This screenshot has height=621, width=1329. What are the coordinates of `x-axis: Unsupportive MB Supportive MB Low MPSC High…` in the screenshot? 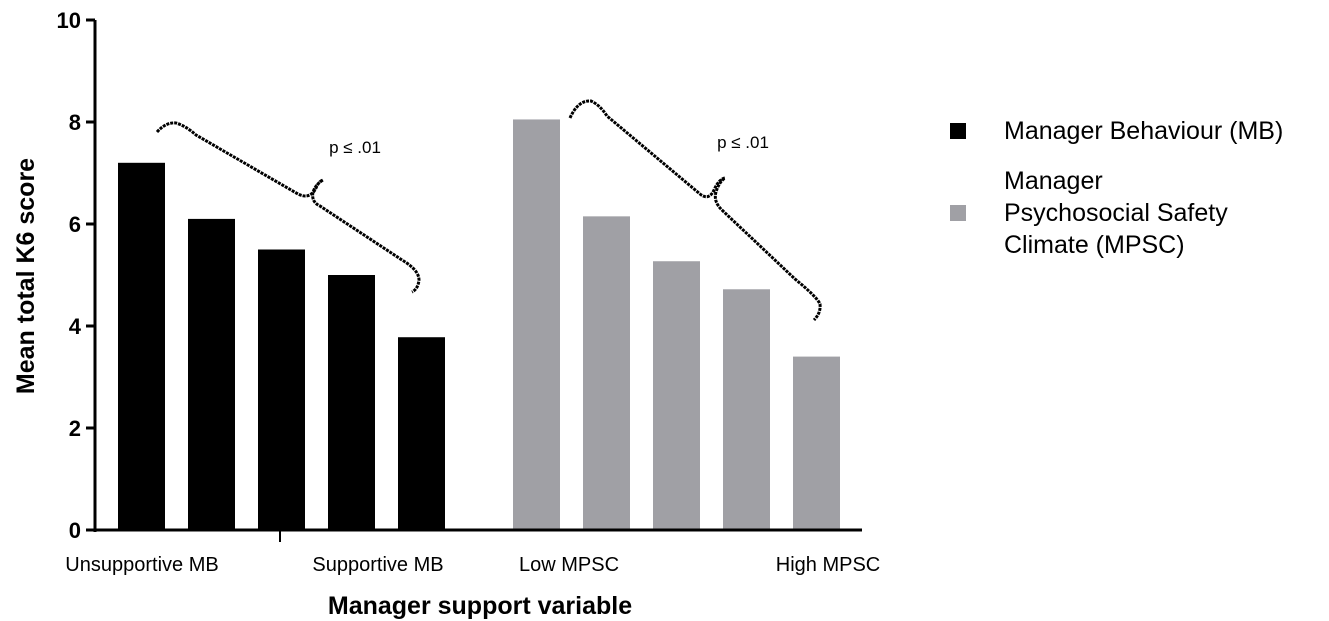 It's located at (472, 552).